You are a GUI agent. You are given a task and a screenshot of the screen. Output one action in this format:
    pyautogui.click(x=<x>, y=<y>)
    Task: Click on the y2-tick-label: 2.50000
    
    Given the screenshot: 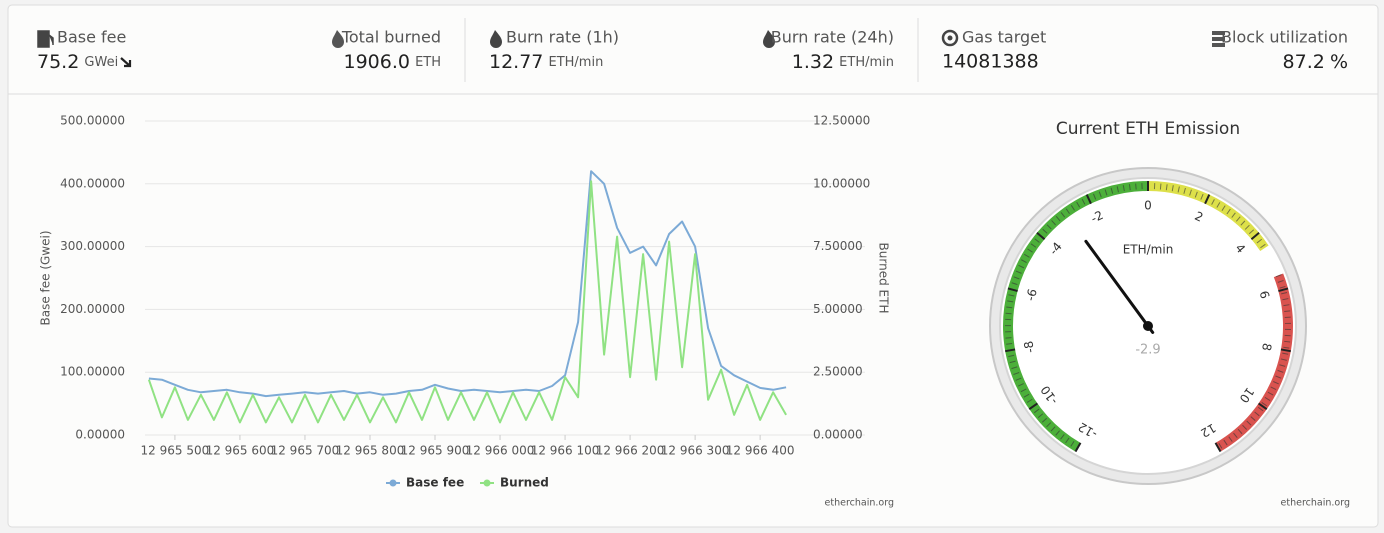 What is the action you would take?
    pyautogui.click(x=838, y=372)
    